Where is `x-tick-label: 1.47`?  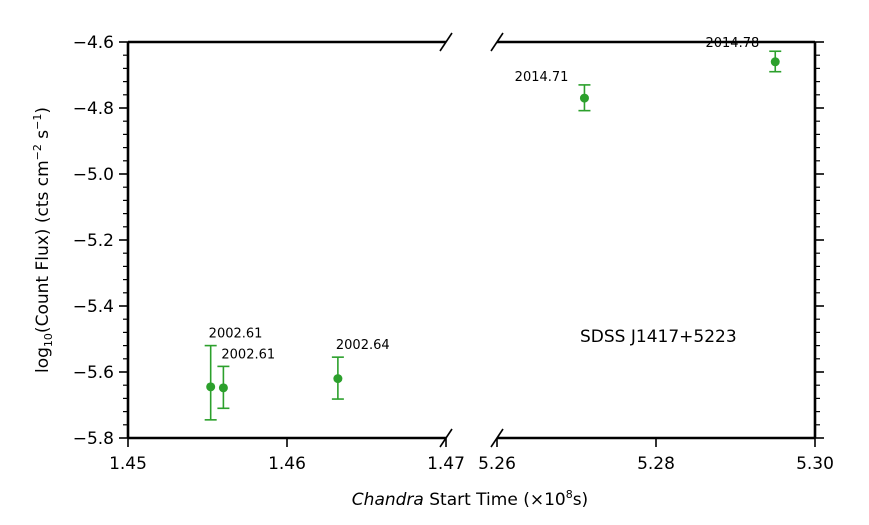
x-tick-label: 1.47 is located at coordinates (446, 464).